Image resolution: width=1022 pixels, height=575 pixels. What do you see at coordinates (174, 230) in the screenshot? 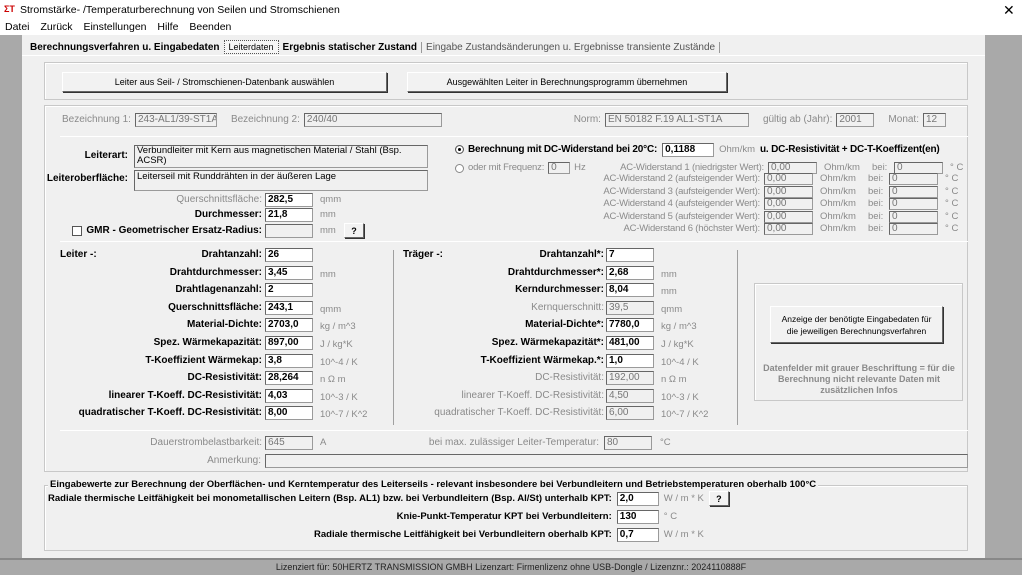
I see `gmr-label: GMR - Geometrischer Ersatz-Radius:` at bounding box center [174, 230].